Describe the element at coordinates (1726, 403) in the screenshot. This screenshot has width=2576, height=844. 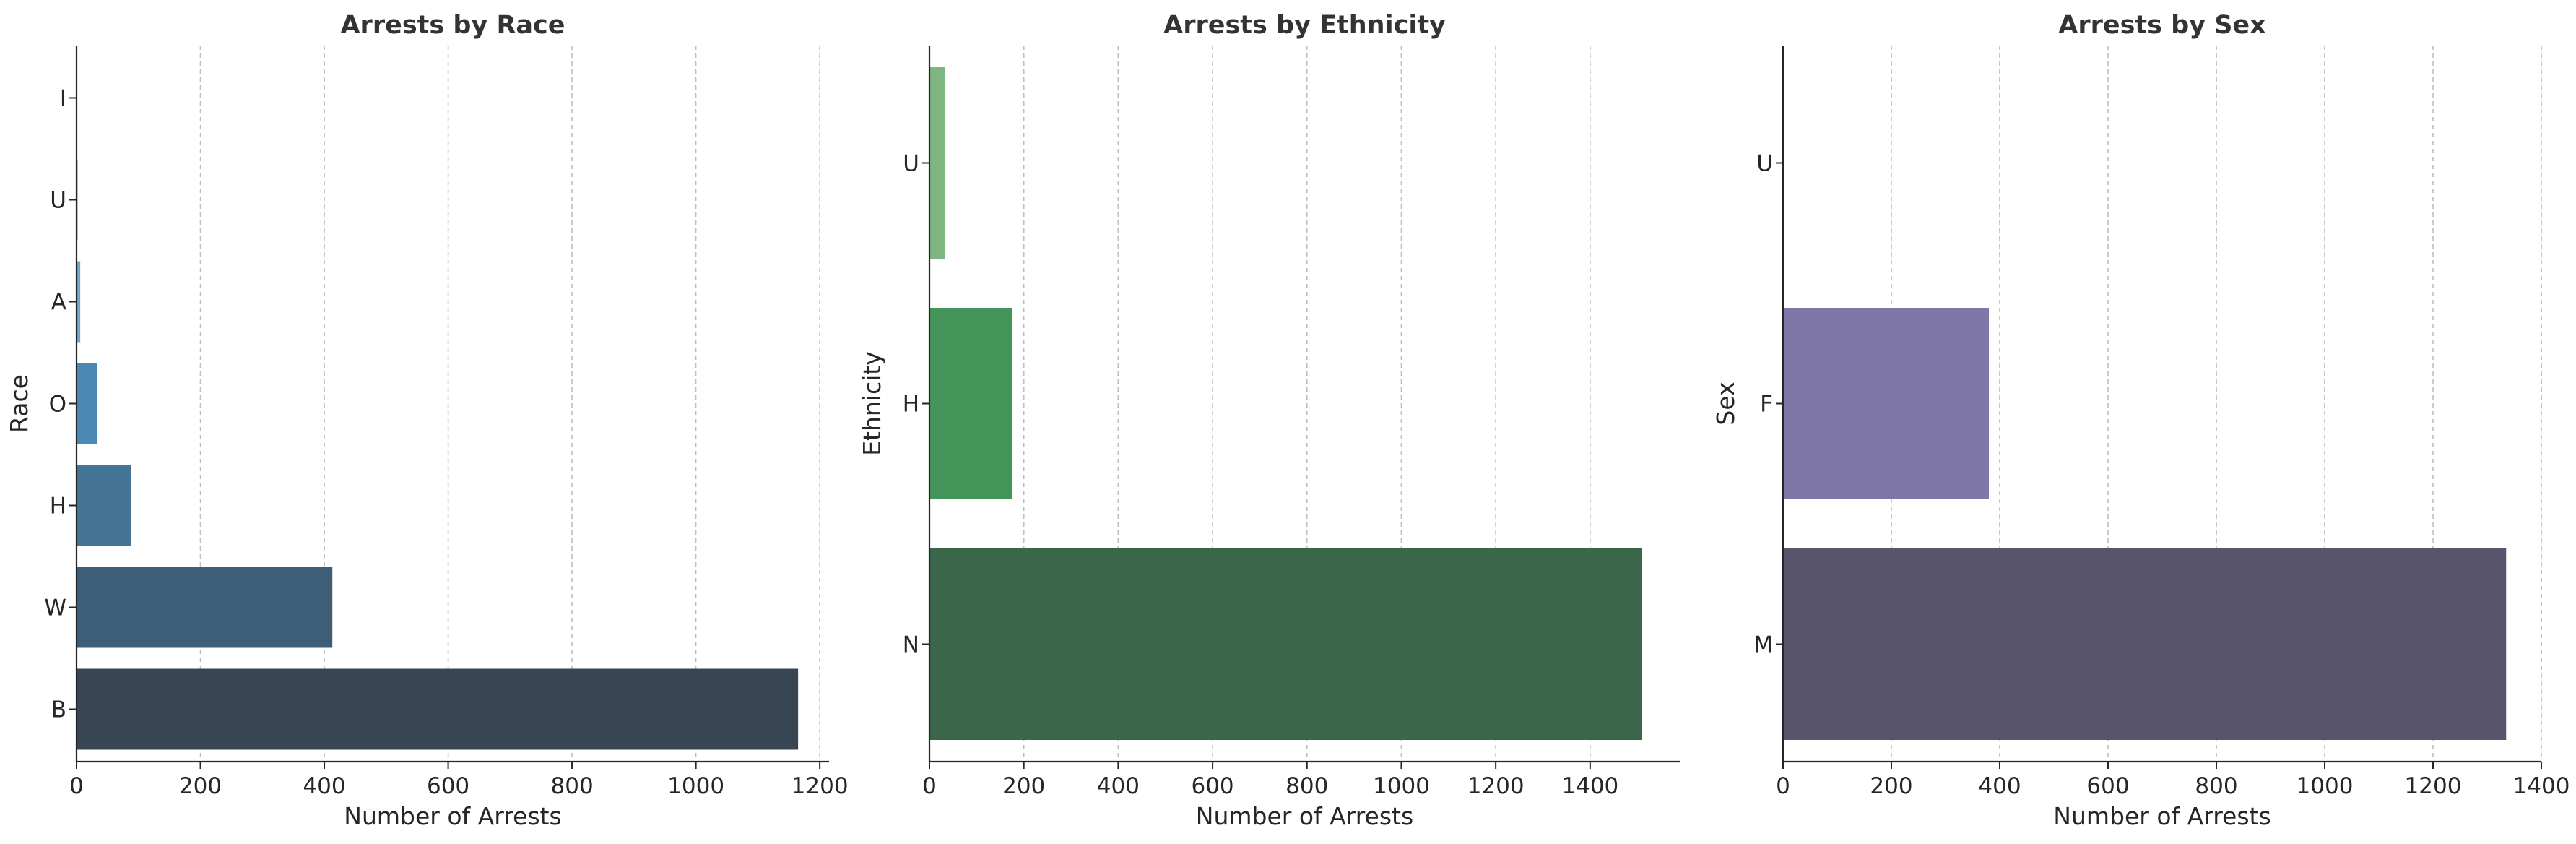
I see `y-axis-label: Sex` at that location.